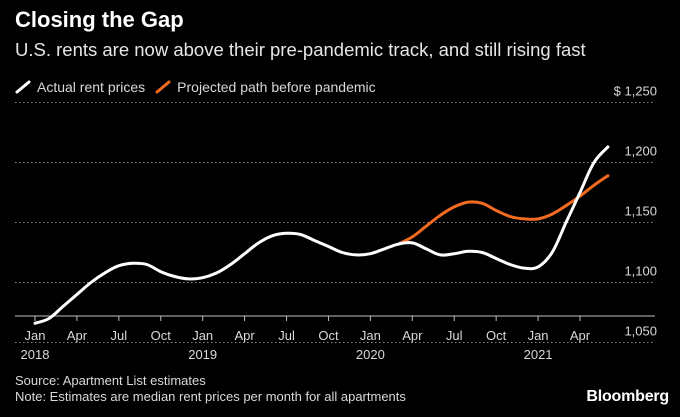 Image resolution: width=680 pixels, height=417 pixels. I want to click on x-tick-label-2019-07: Jul, so click(286, 335).